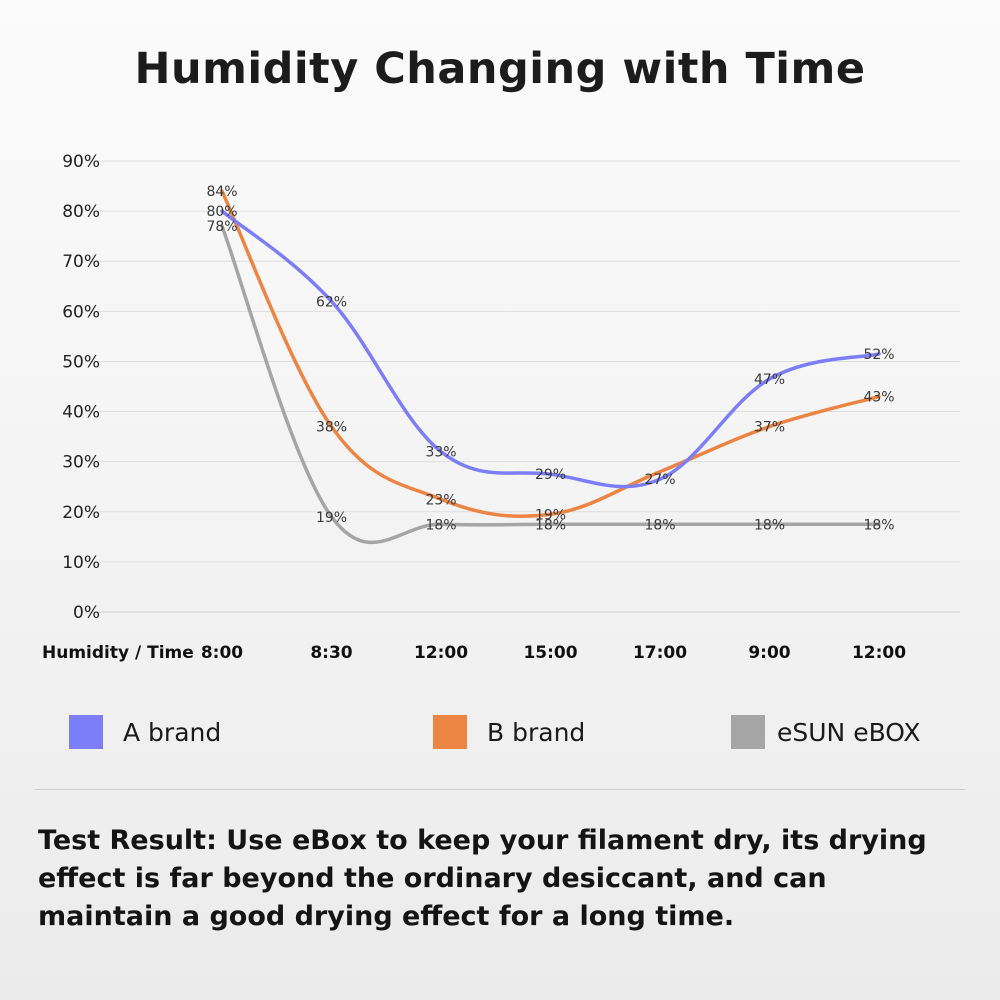  What do you see at coordinates (222, 653) in the screenshot?
I see `x-tick-label: 8:00` at bounding box center [222, 653].